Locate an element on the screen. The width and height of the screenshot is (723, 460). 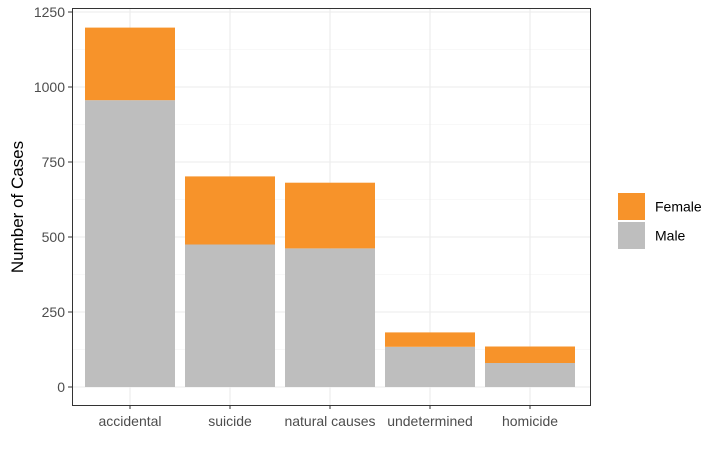
female-bar-accidental is located at coordinates (130, 64).